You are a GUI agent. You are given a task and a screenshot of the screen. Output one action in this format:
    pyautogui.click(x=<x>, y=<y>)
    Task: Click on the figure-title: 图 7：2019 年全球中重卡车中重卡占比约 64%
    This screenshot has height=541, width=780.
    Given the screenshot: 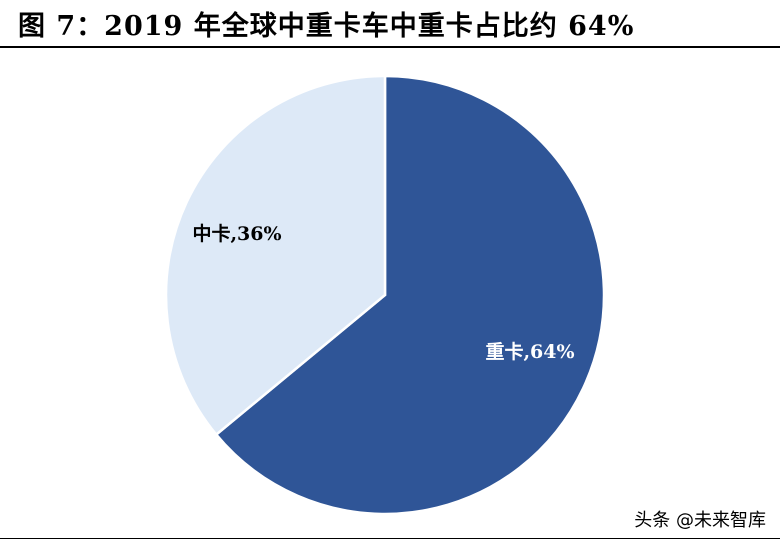 What is the action you would take?
    pyautogui.click(x=326, y=26)
    